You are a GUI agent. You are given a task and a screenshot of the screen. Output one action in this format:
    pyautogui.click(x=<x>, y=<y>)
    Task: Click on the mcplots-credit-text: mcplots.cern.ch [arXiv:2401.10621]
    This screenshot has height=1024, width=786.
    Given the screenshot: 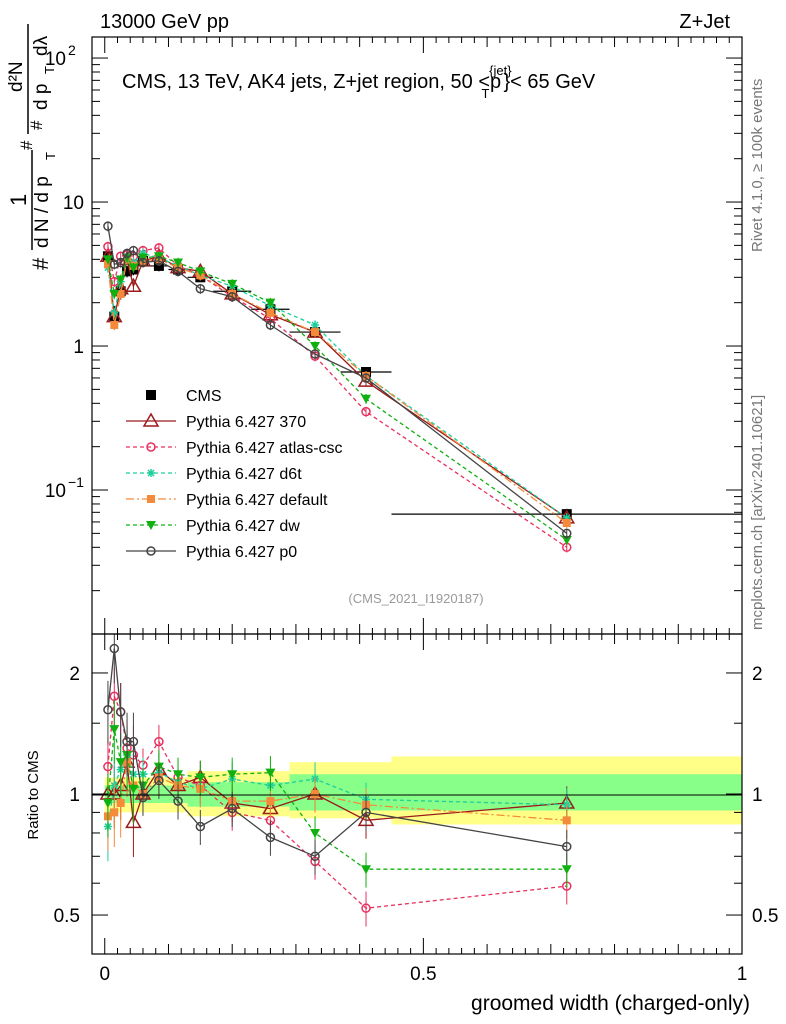 What is the action you would take?
    pyautogui.click(x=757, y=512)
    